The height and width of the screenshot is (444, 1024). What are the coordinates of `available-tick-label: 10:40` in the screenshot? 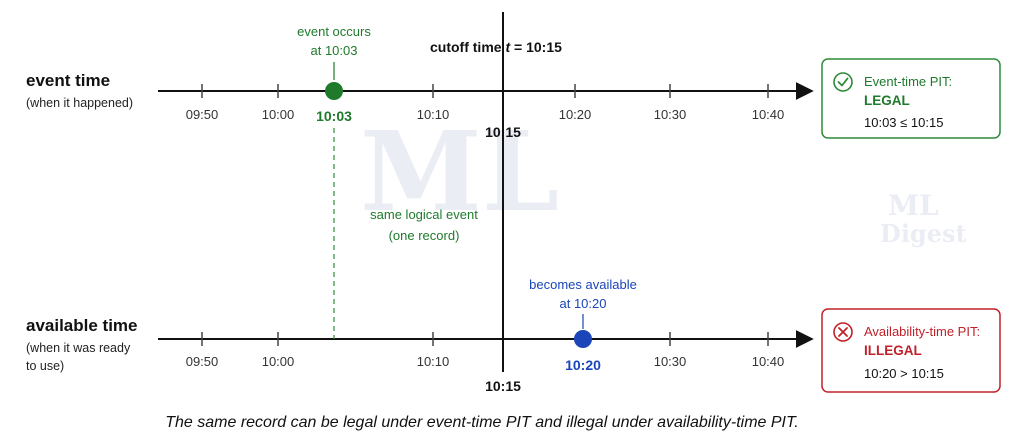 It's located at (768, 361).